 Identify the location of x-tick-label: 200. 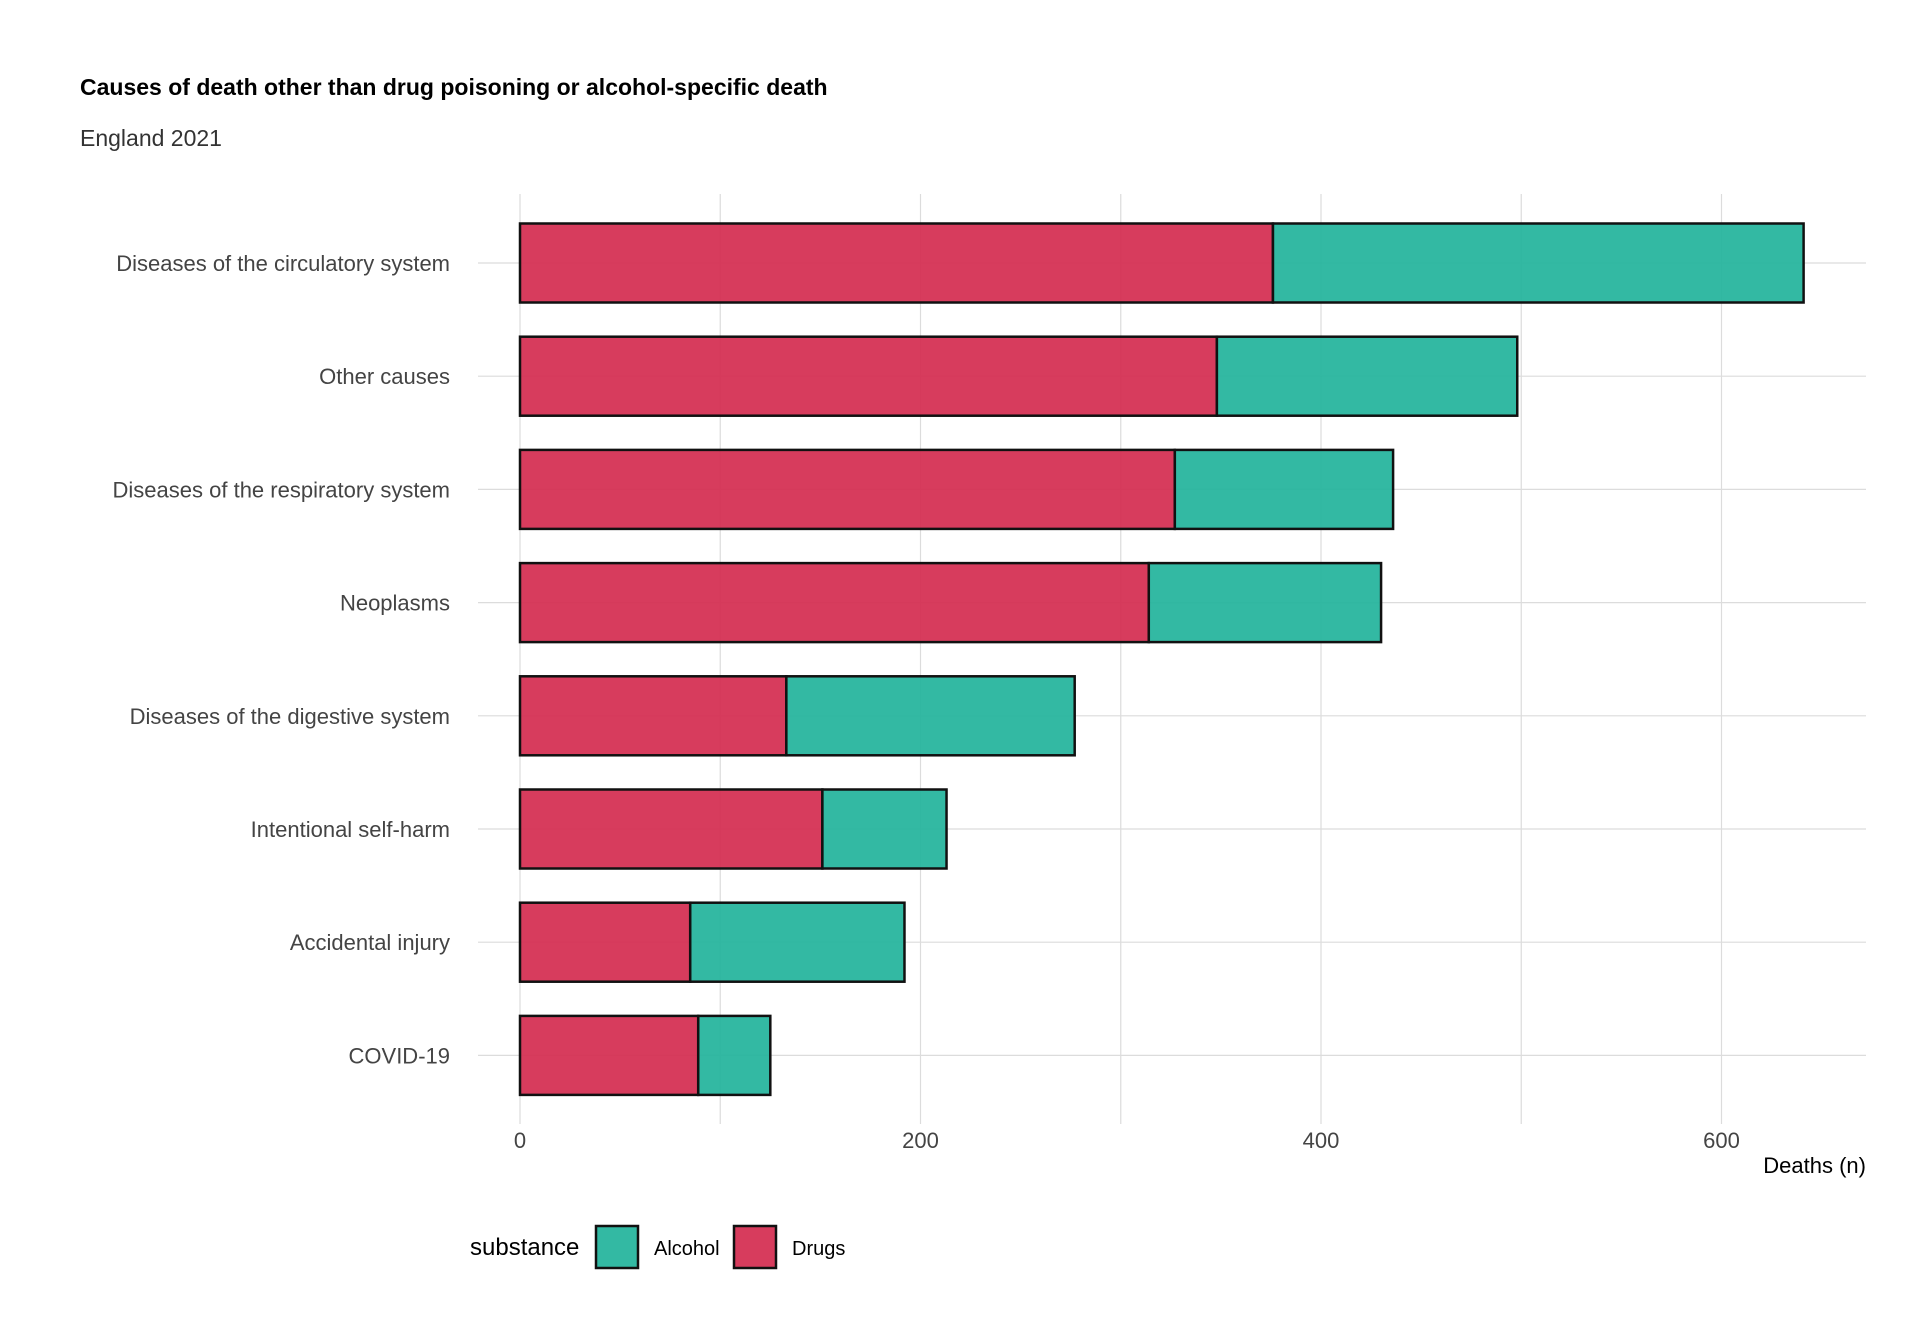
(920, 1140).